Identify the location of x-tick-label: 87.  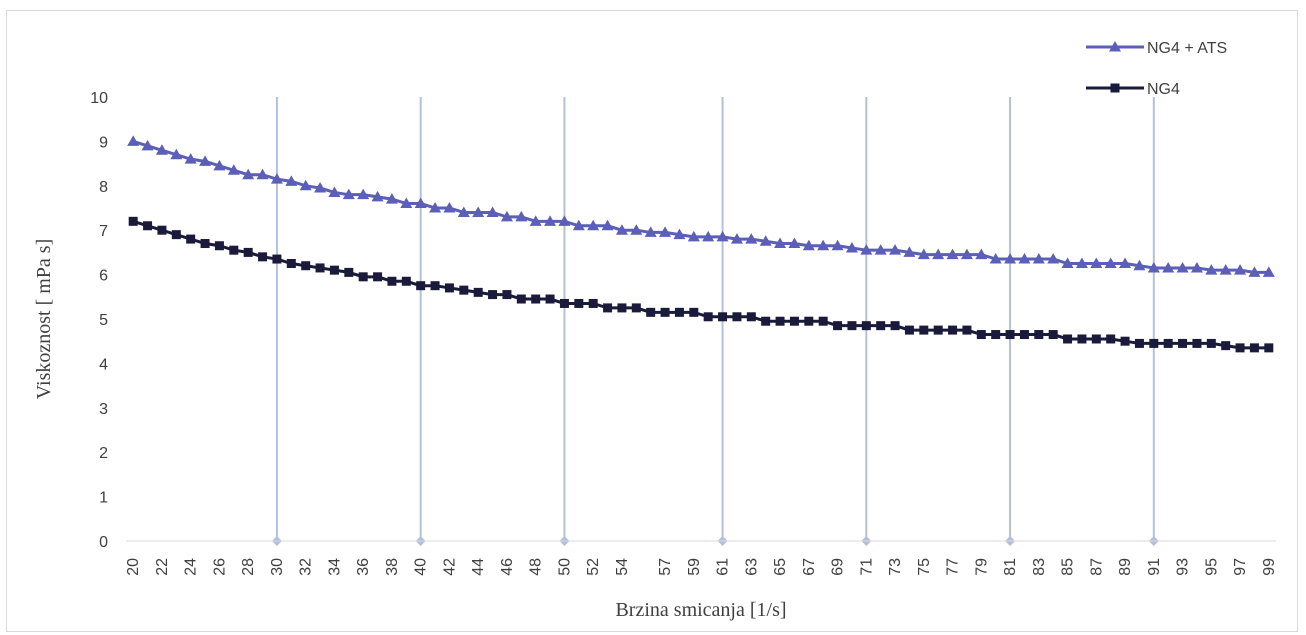
(1096, 567).